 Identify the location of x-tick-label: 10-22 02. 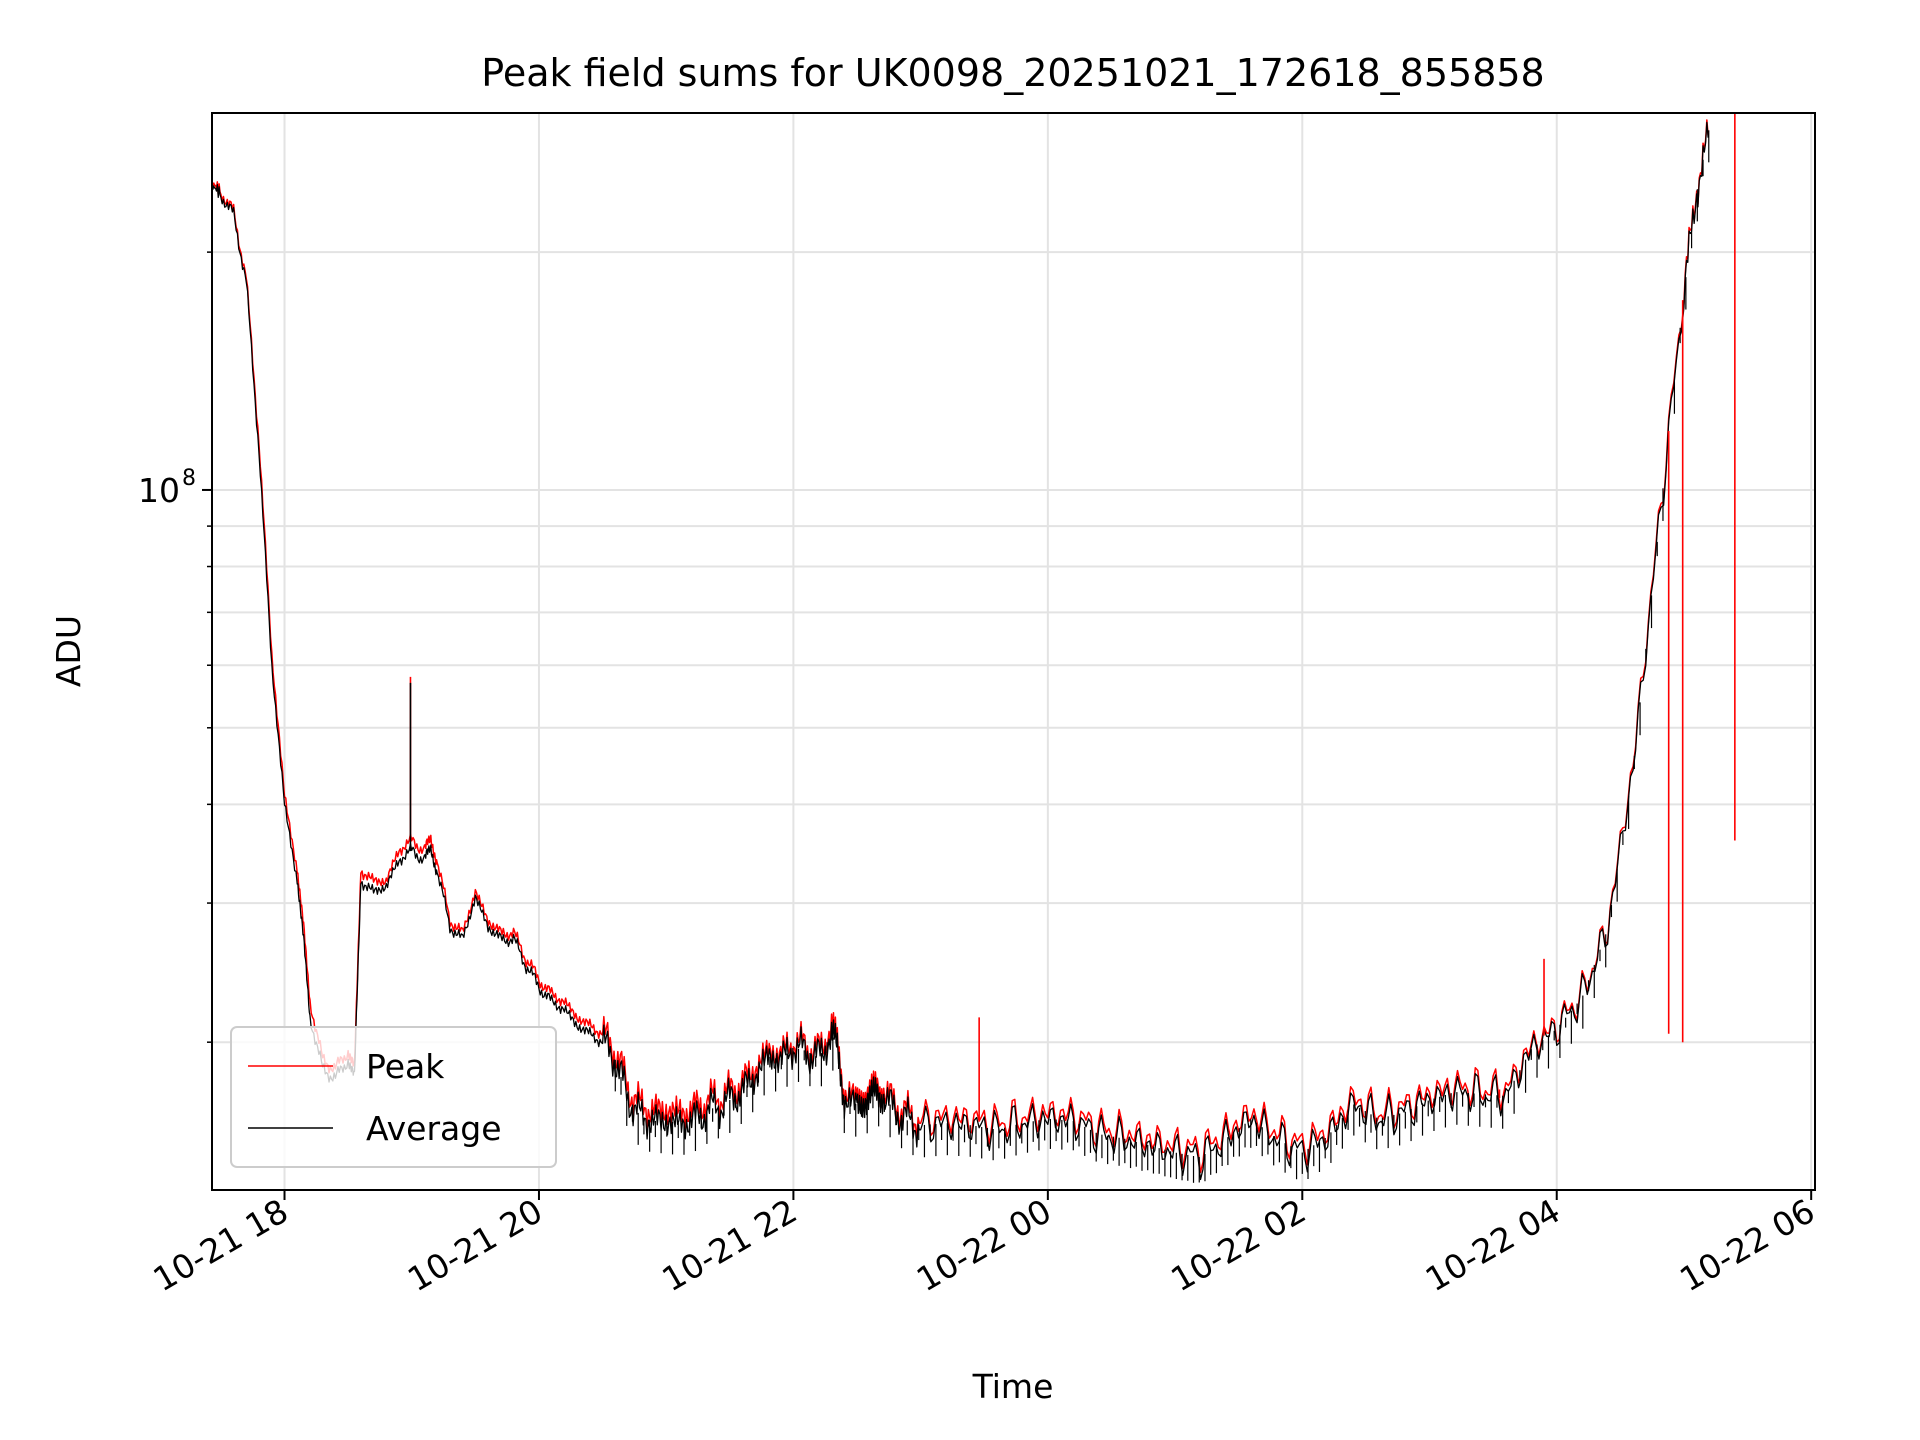
(1238, 1245).